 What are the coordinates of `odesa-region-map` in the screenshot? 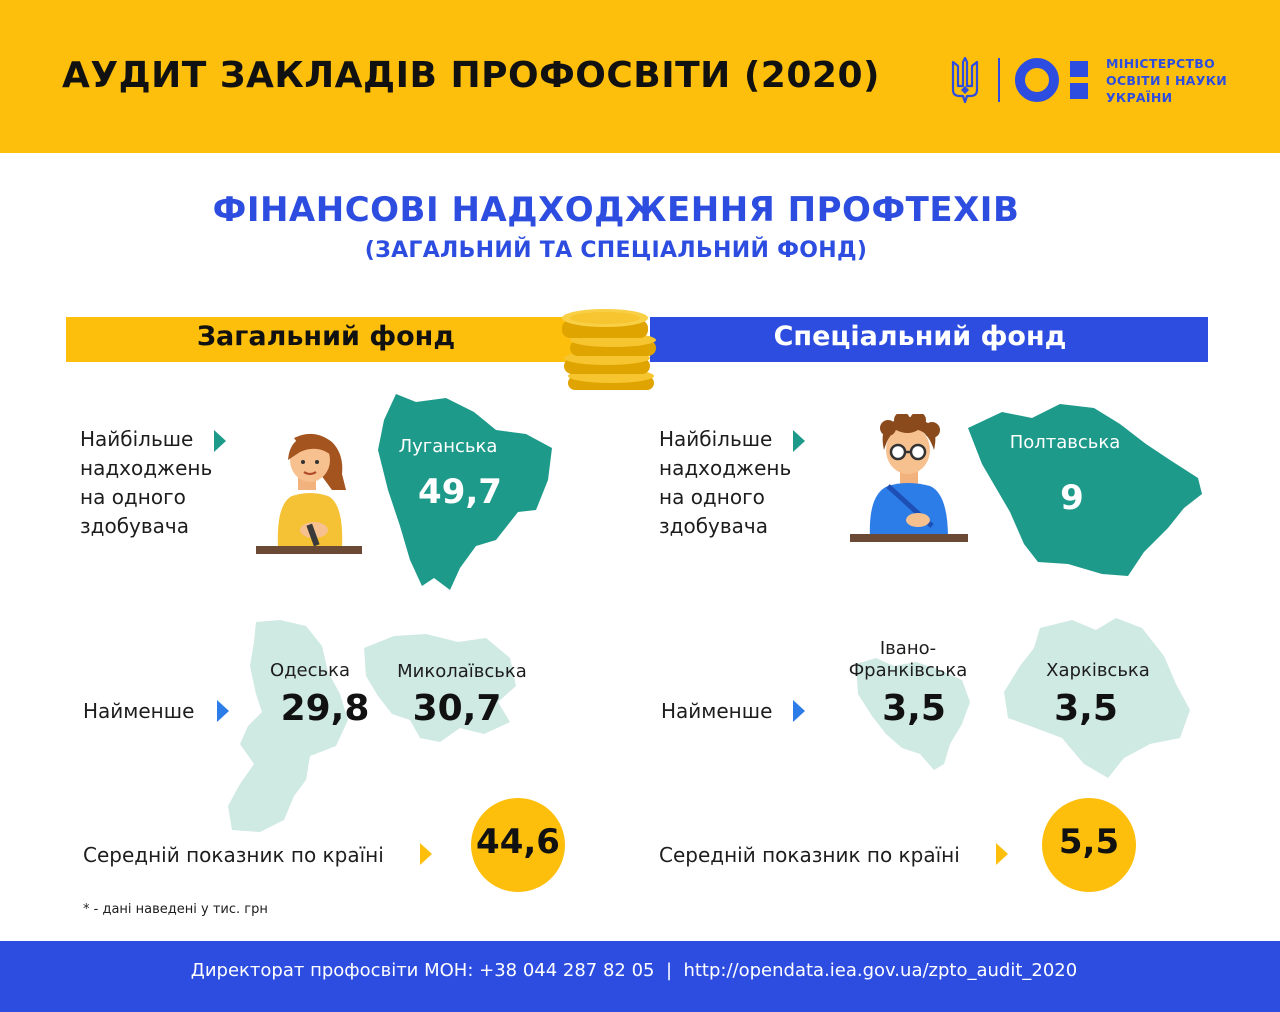 It's located at (288, 726).